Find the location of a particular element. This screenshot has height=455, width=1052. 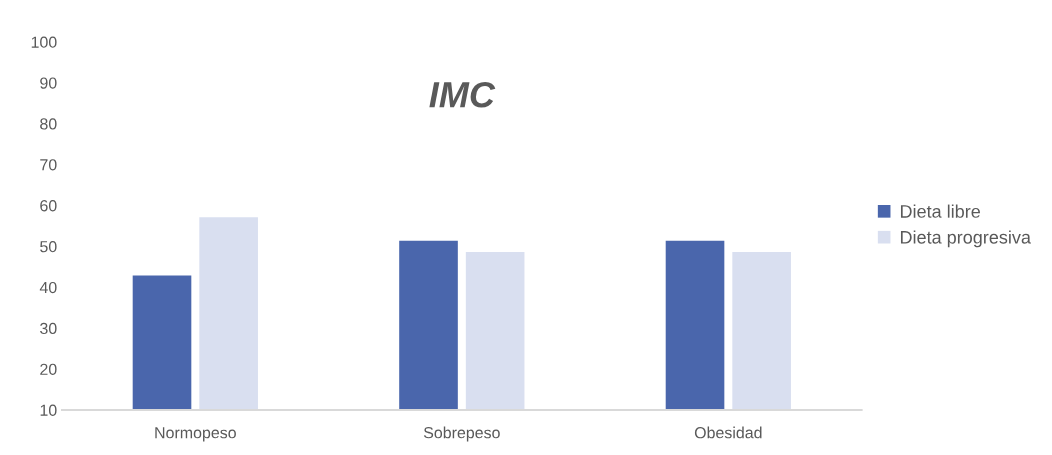

y-tick-label: 30 is located at coordinates (48, 328).